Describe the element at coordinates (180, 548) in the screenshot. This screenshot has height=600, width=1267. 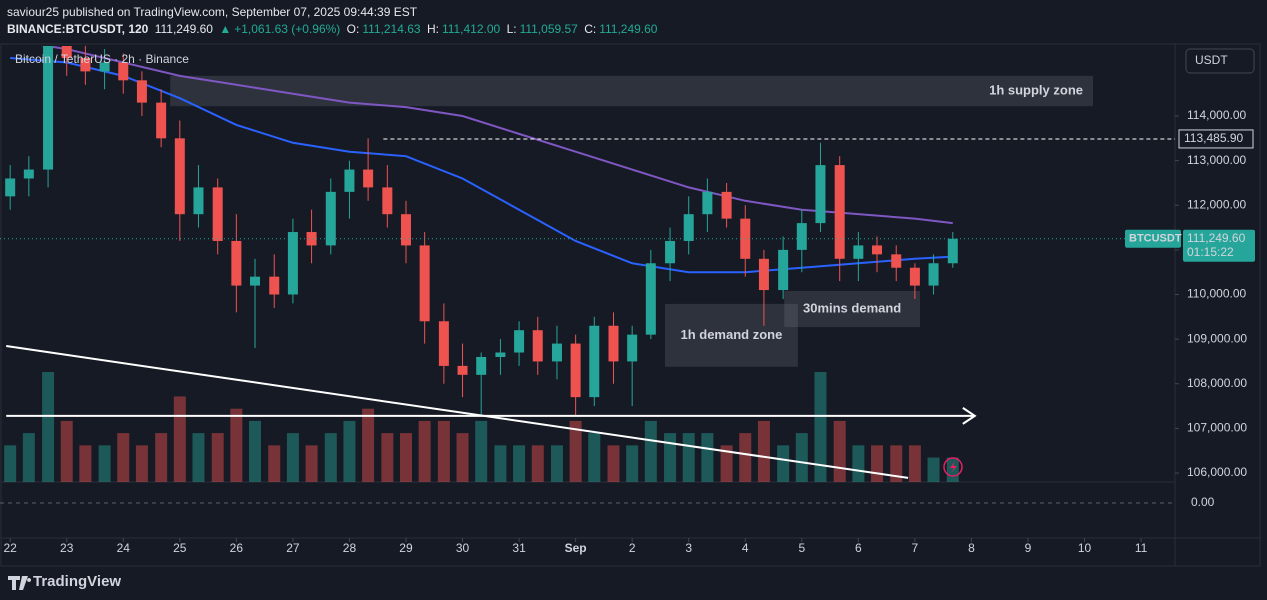
I see `x-tick-label: 25` at that location.